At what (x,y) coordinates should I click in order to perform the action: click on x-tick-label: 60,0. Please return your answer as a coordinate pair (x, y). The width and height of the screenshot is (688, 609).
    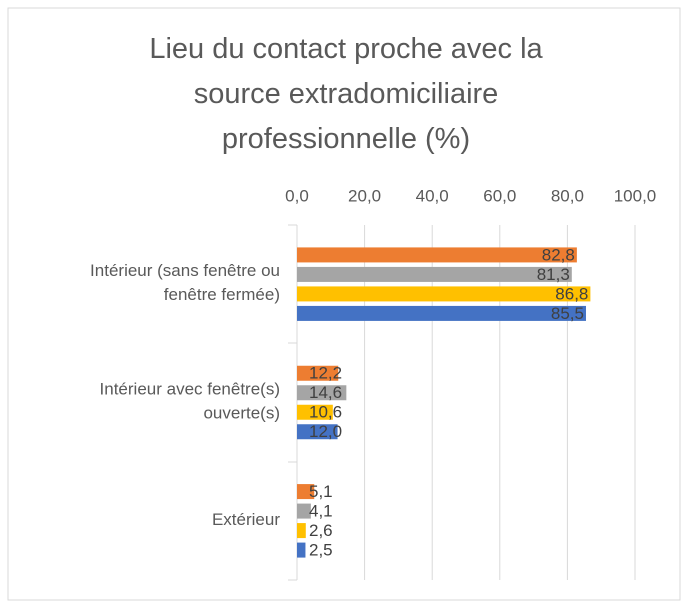
    Looking at the image, I should click on (499, 195).